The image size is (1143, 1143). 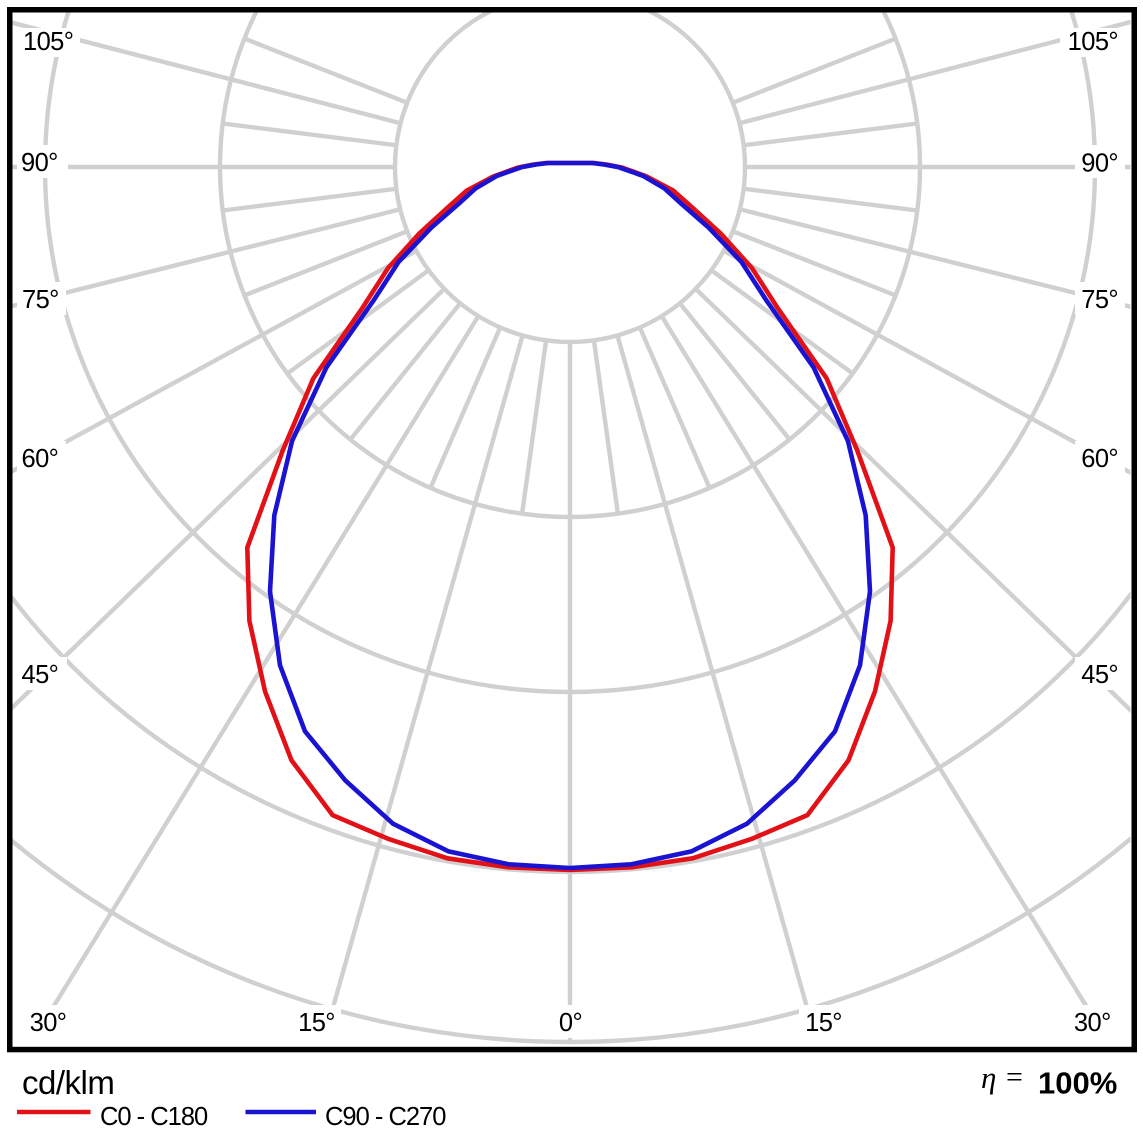 What do you see at coordinates (988, 1077) in the screenshot?
I see `svg-text: η` at bounding box center [988, 1077].